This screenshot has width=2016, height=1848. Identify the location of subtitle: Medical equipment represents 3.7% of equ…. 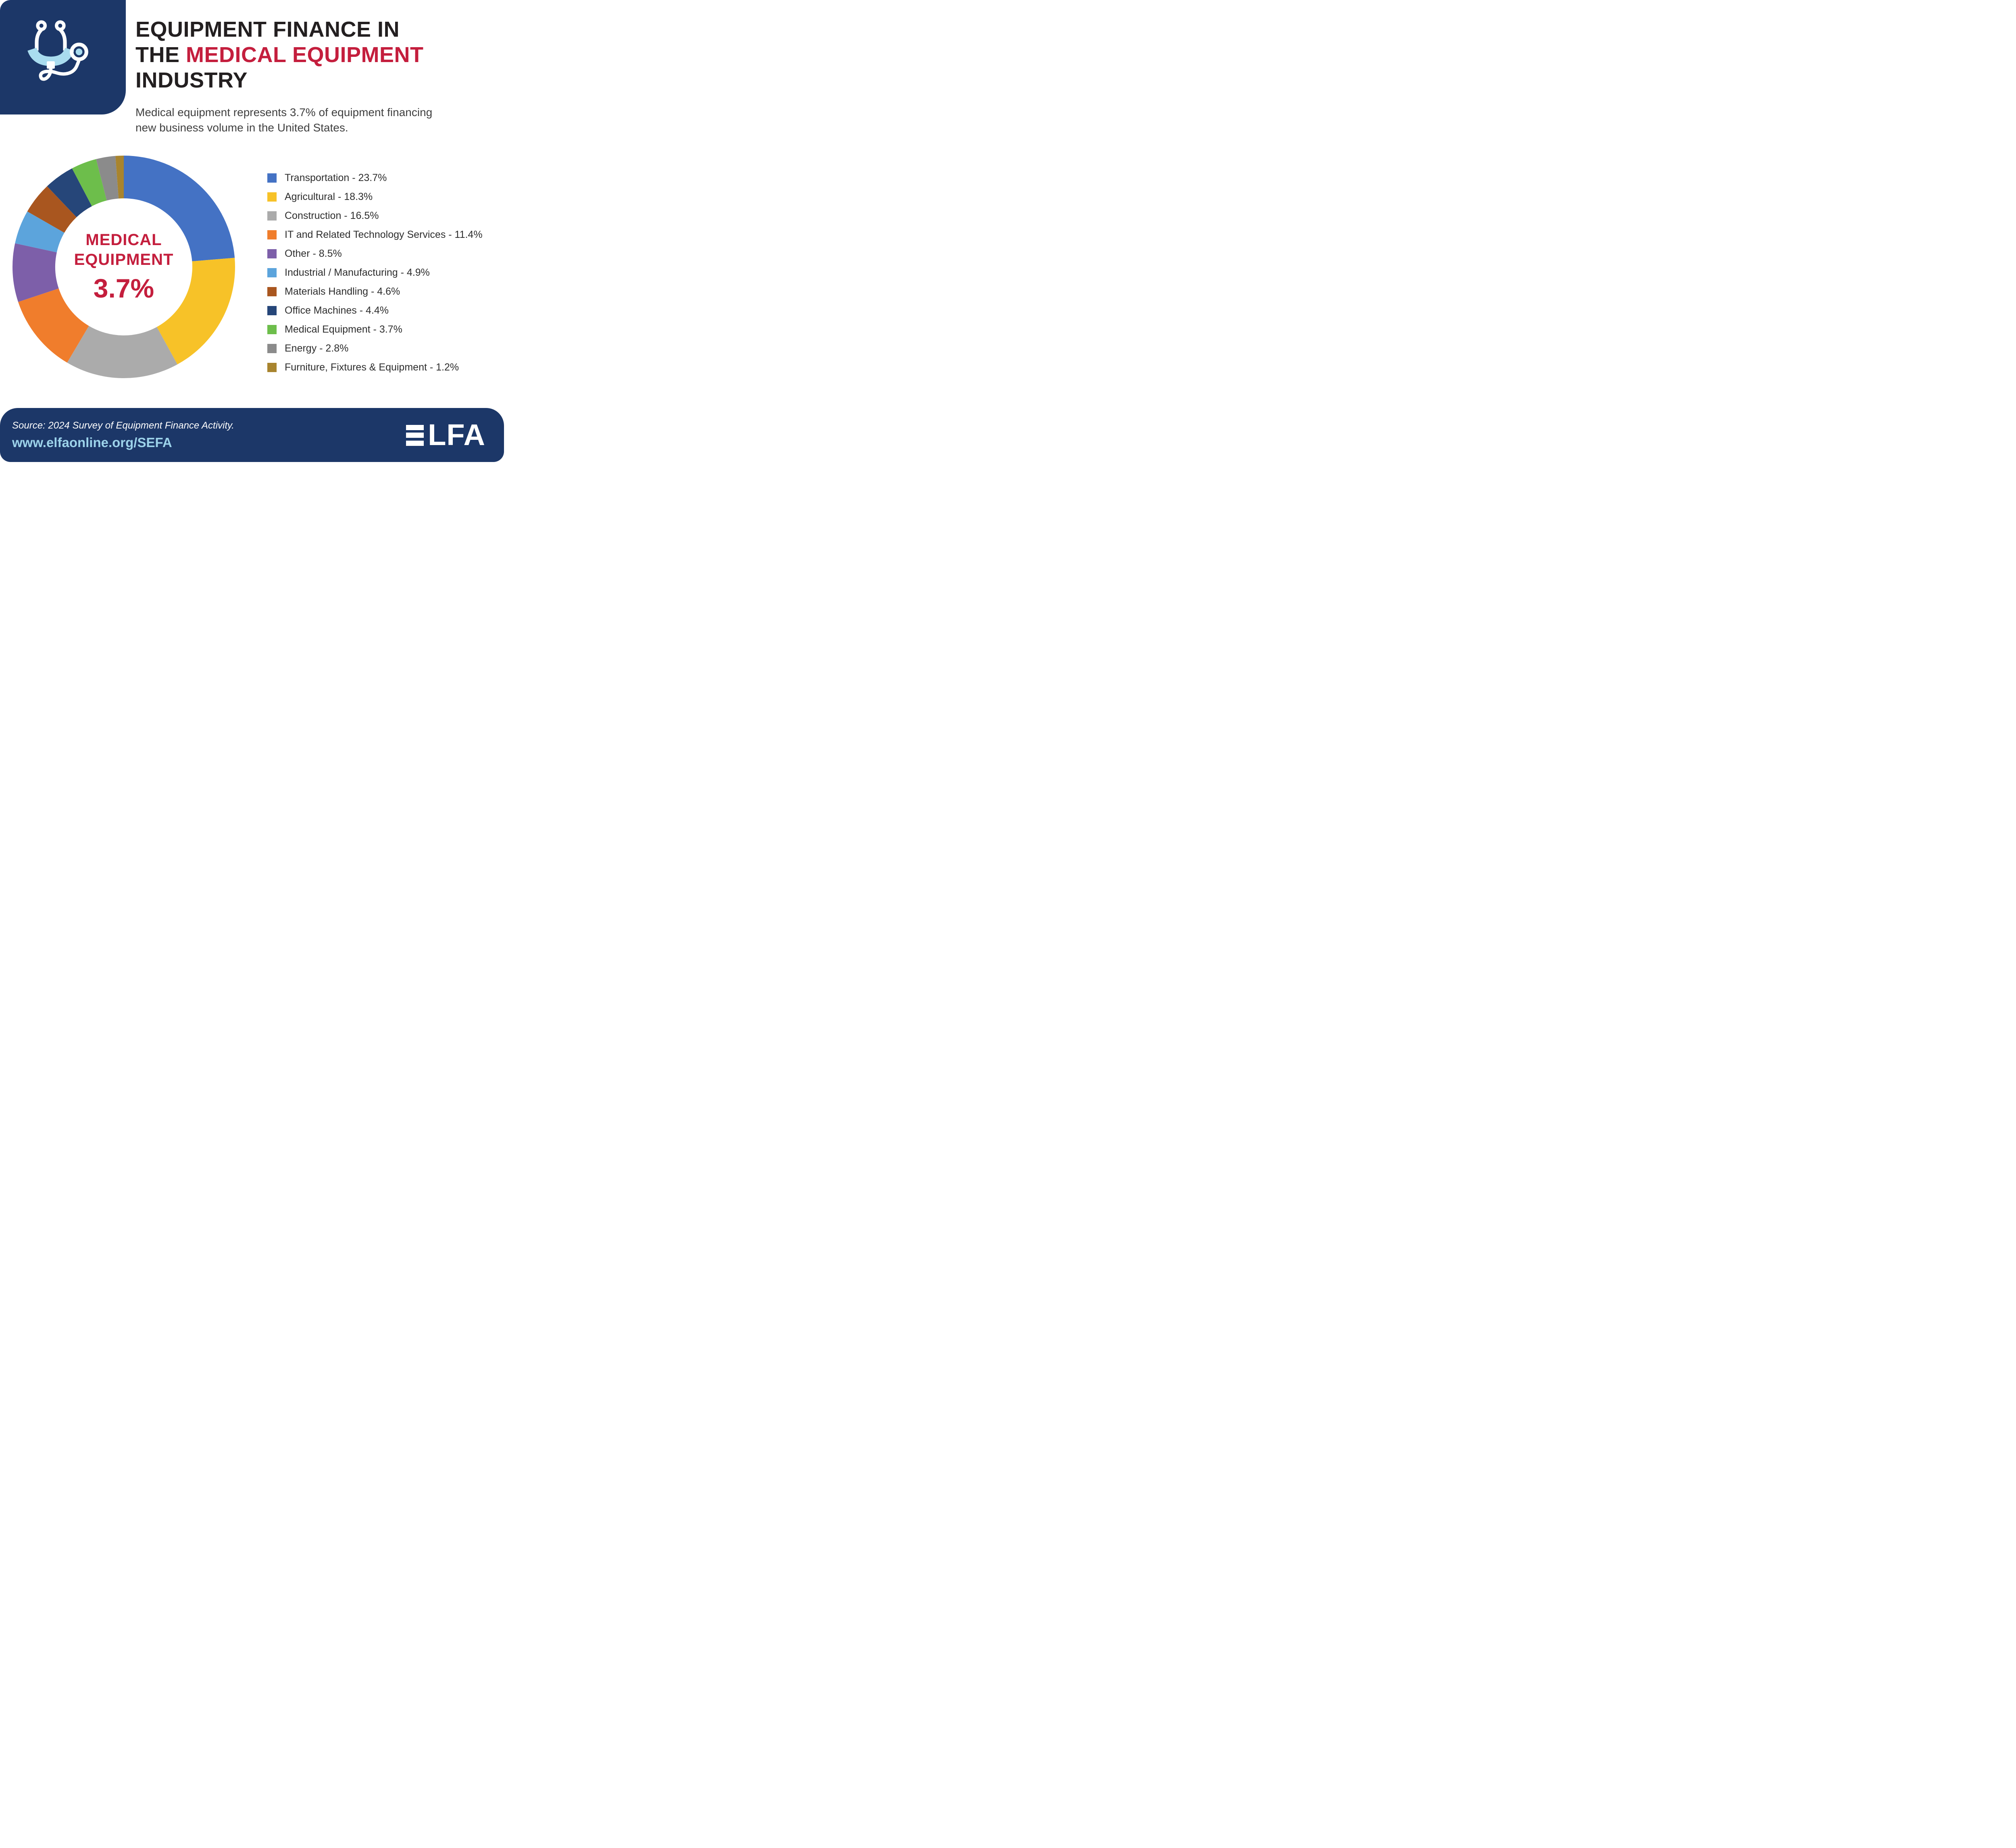
(313, 120).